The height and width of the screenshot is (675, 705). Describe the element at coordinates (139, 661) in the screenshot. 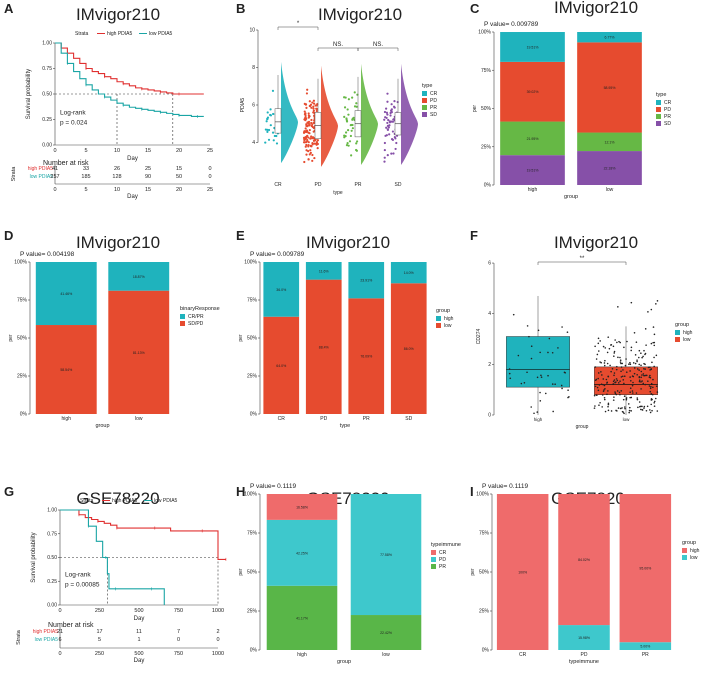

I see `risk-xlabel-G: Day` at that location.